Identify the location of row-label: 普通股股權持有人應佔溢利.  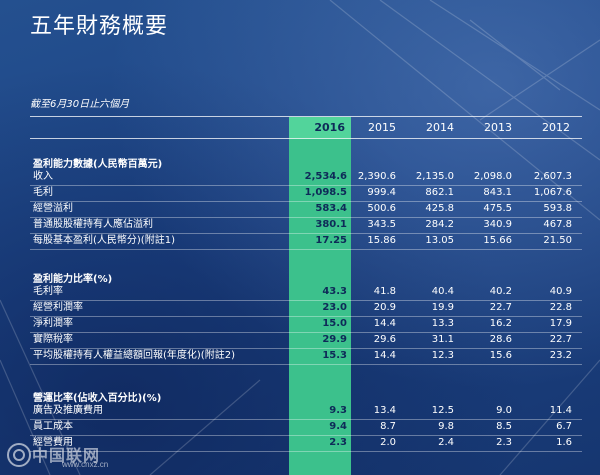
(93, 224).